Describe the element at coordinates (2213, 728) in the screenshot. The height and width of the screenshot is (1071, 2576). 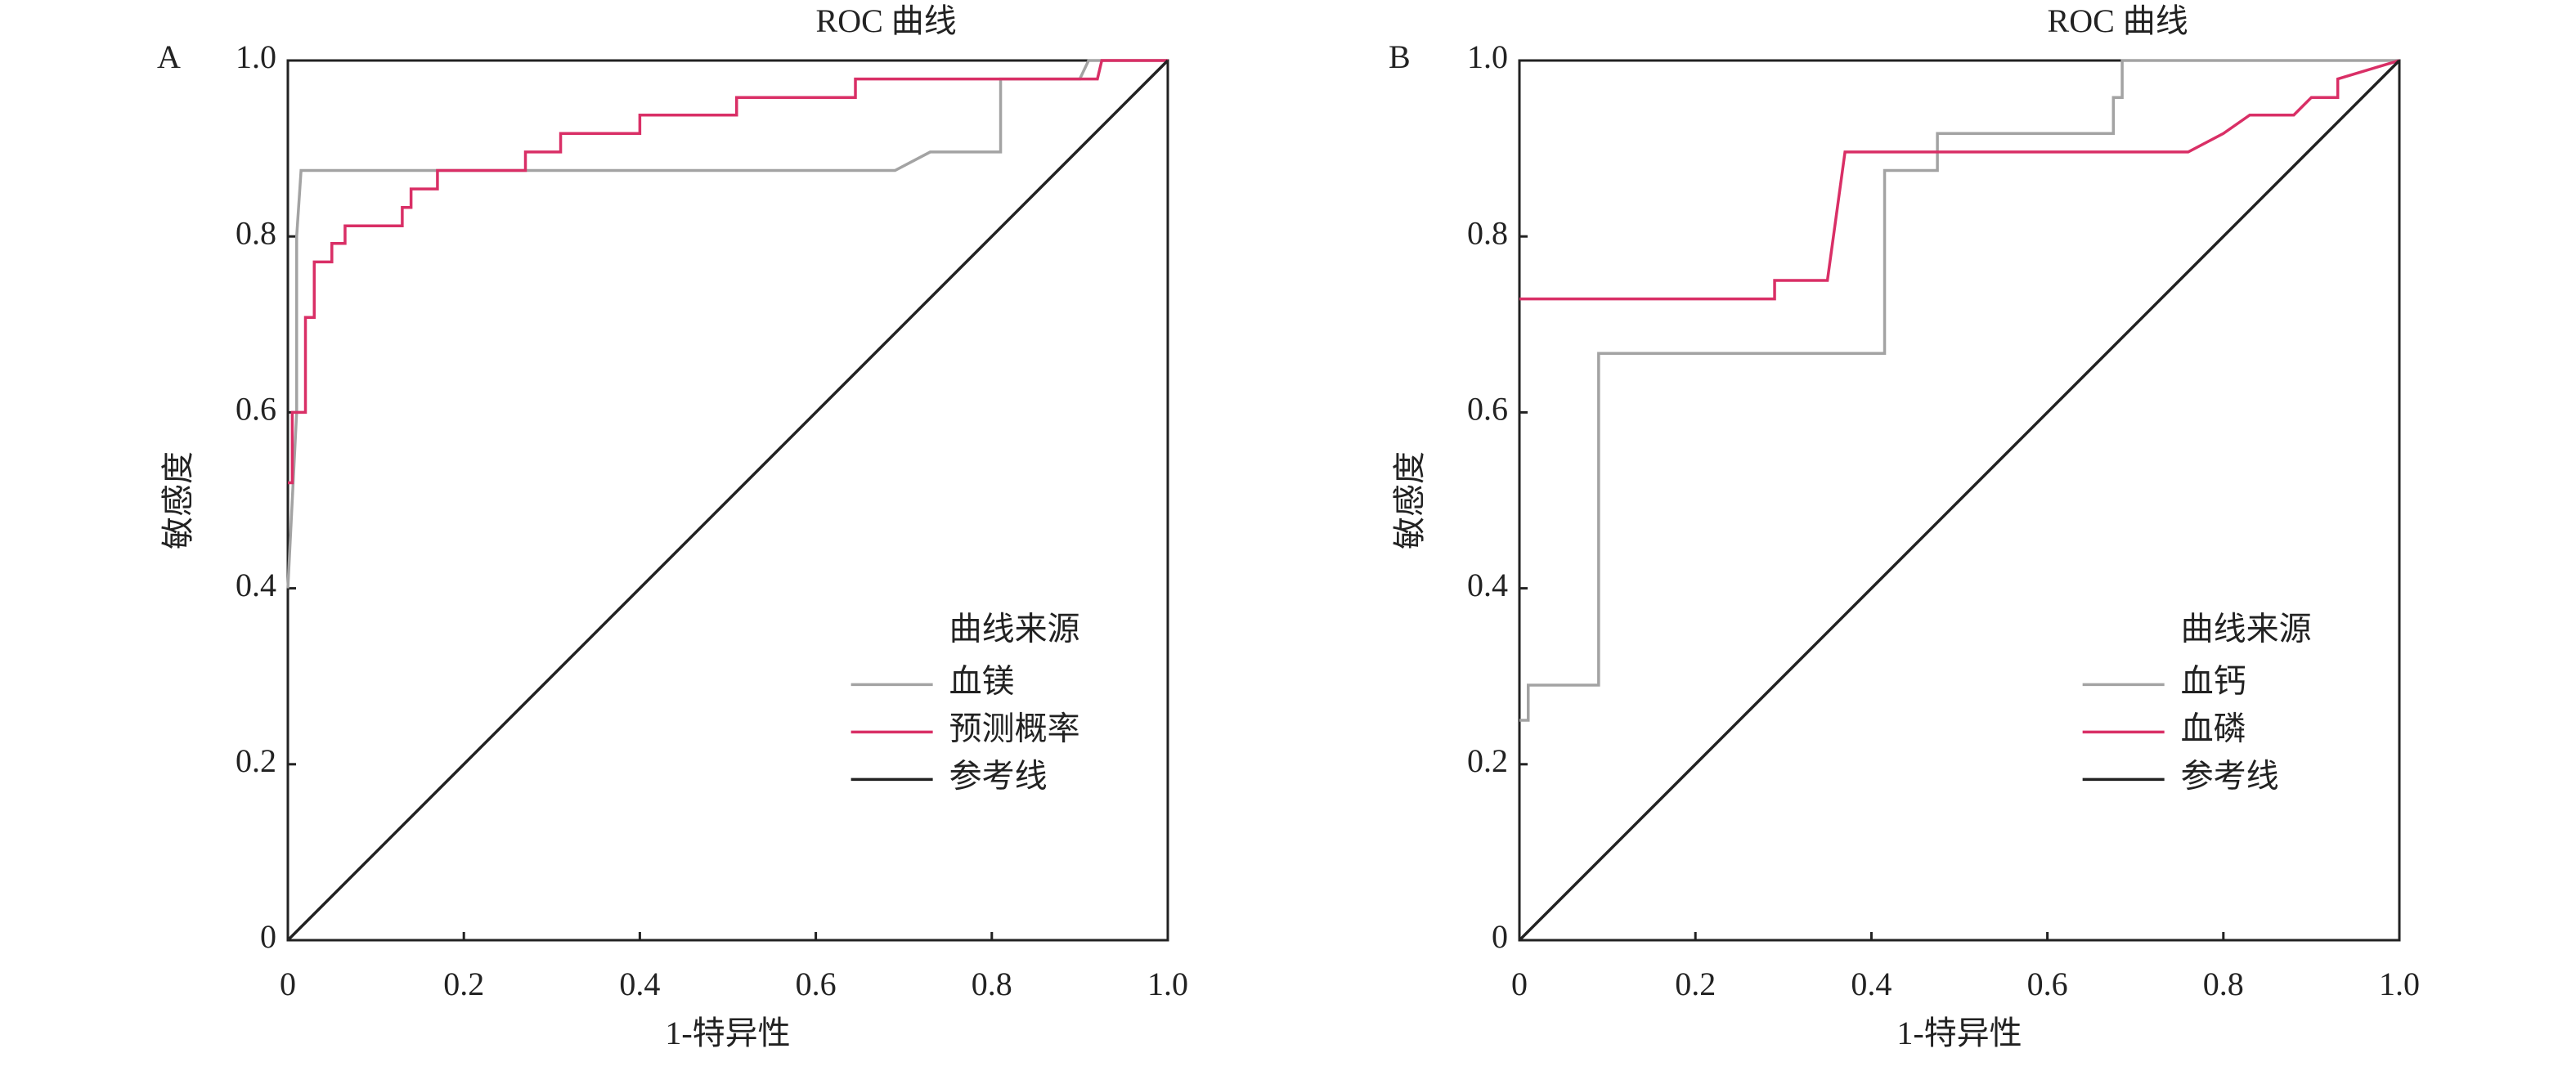
I see `legend-label: 血磷` at that location.